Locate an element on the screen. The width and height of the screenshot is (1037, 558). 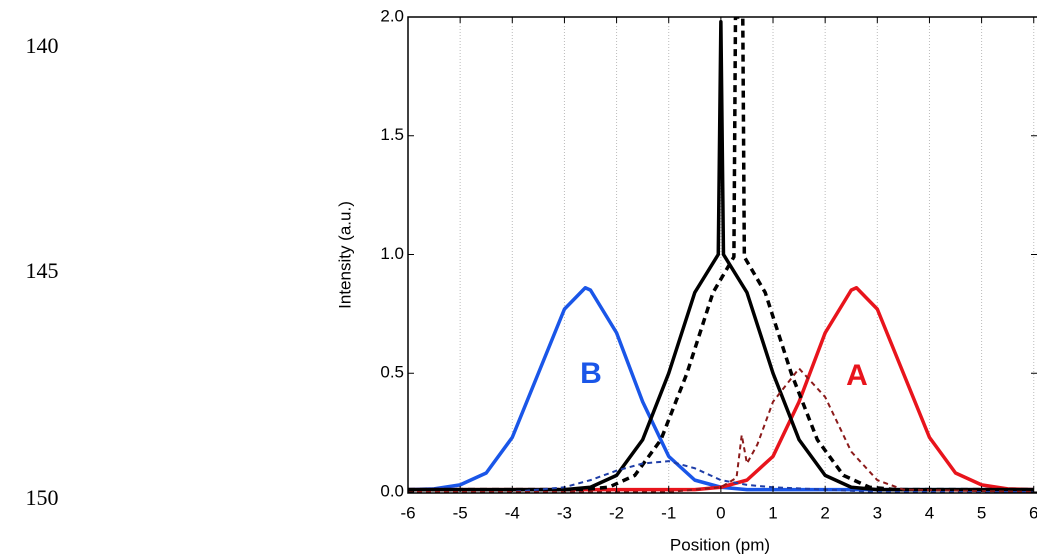
x-tick-label: -2 is located at coordinates (616, 512).